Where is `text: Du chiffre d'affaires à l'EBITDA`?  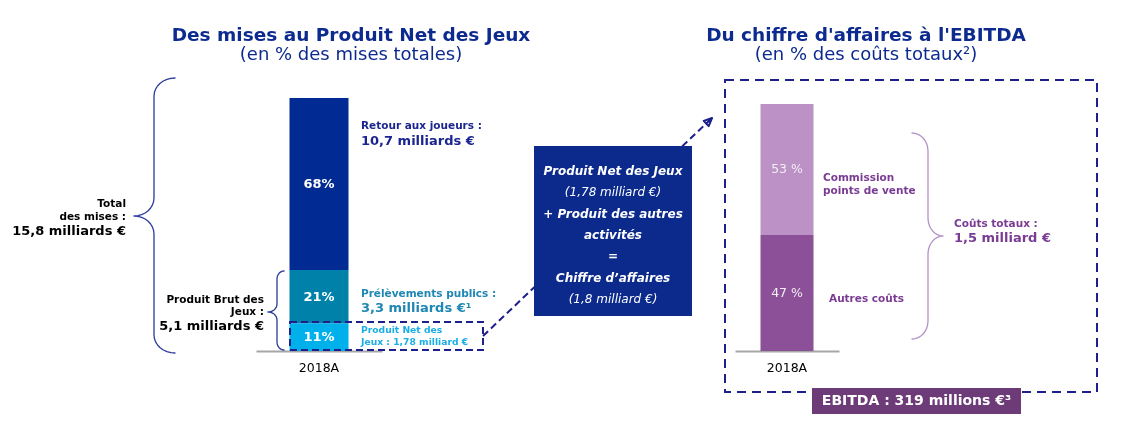
text: Du chiffre d'affaires à l'EBITDA is located at coordinates (866, 34).